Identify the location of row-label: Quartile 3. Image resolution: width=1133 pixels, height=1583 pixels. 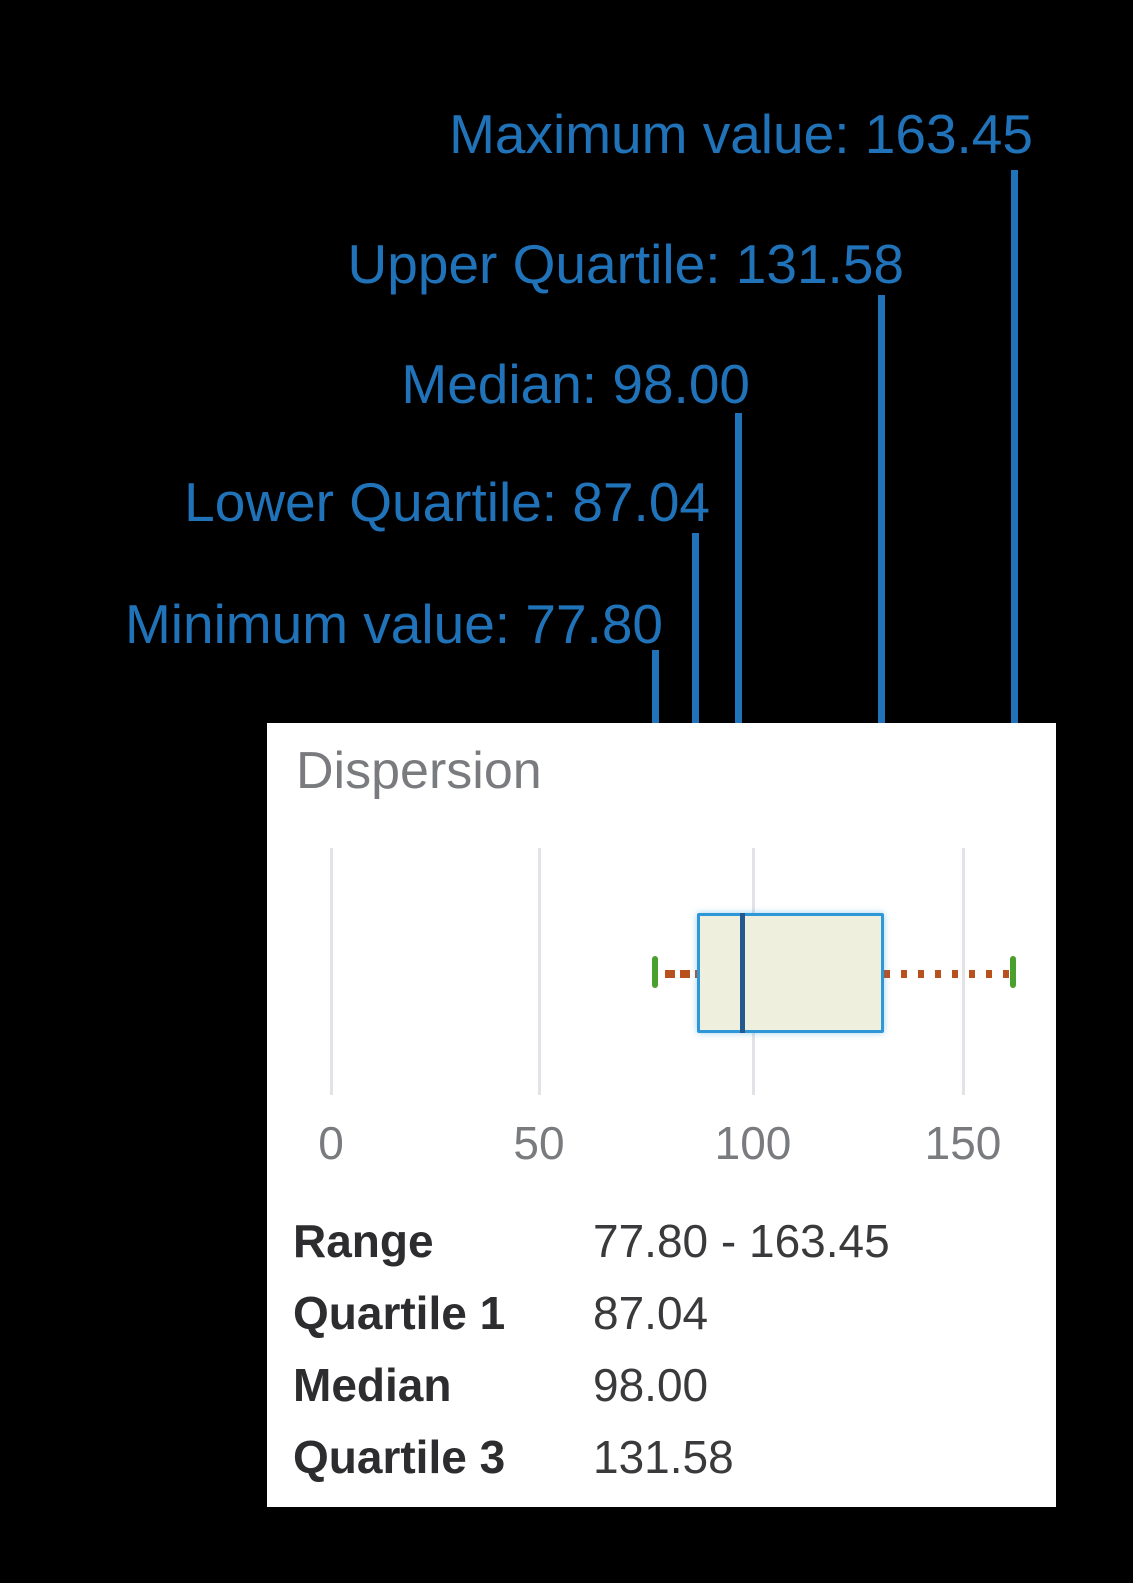
(399, 1457).